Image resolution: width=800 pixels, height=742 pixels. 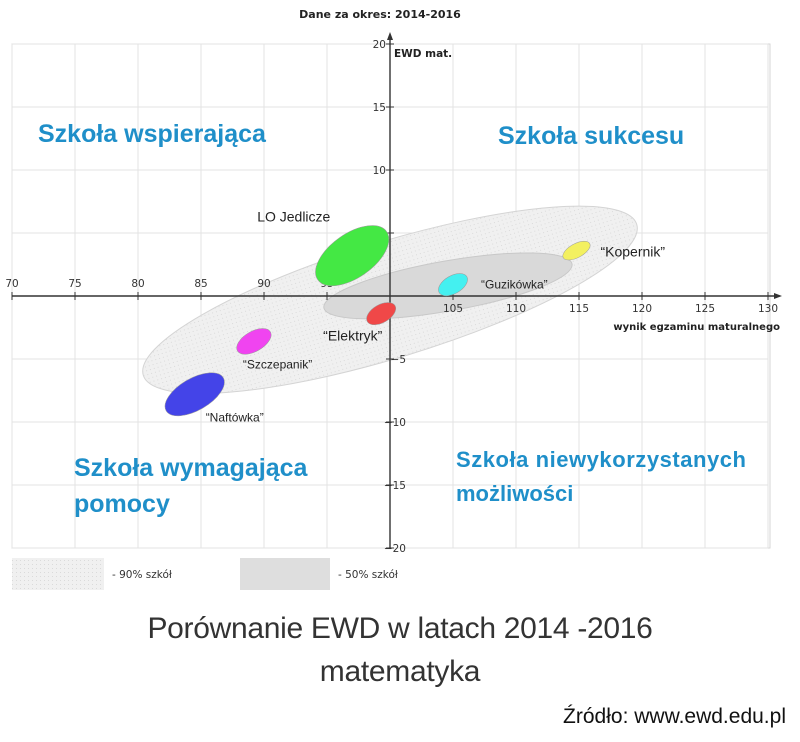 I want to click on legend-label-50: - 50% szkół, so click(x=368, y=575).